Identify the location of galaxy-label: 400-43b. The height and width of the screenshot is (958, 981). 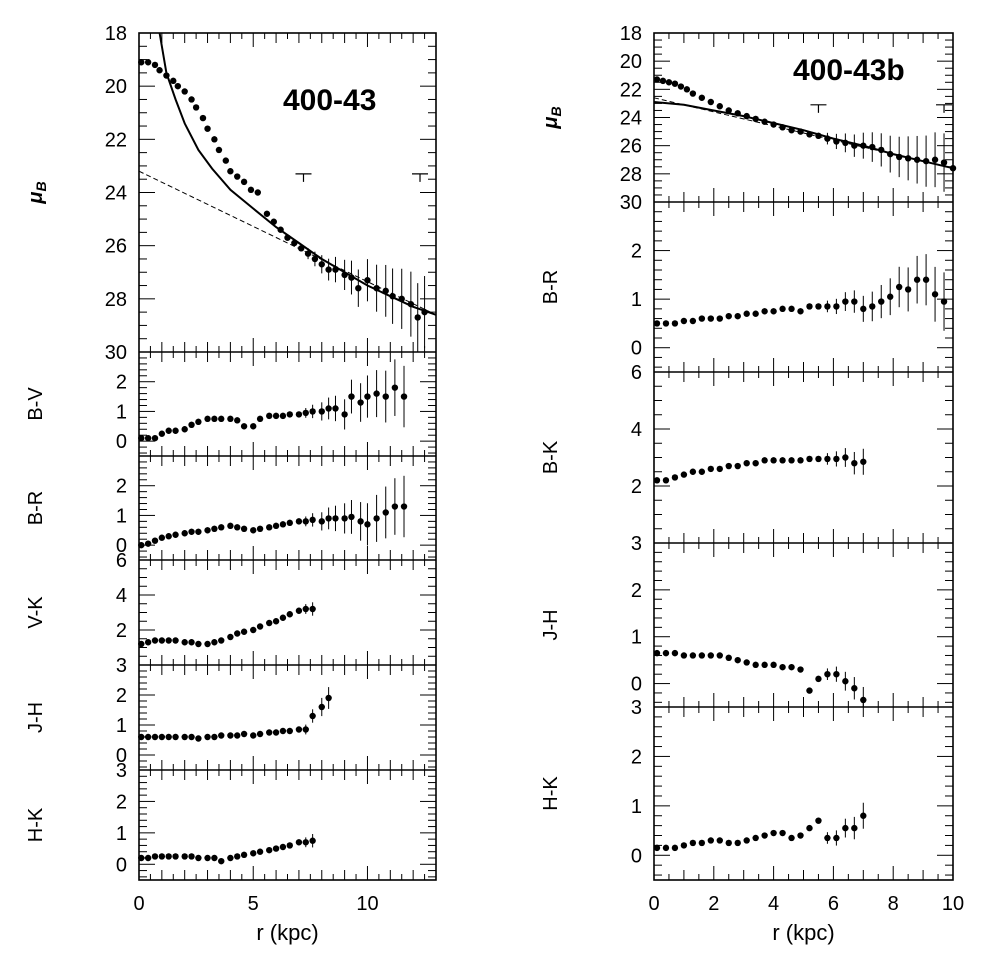
(849, 70).